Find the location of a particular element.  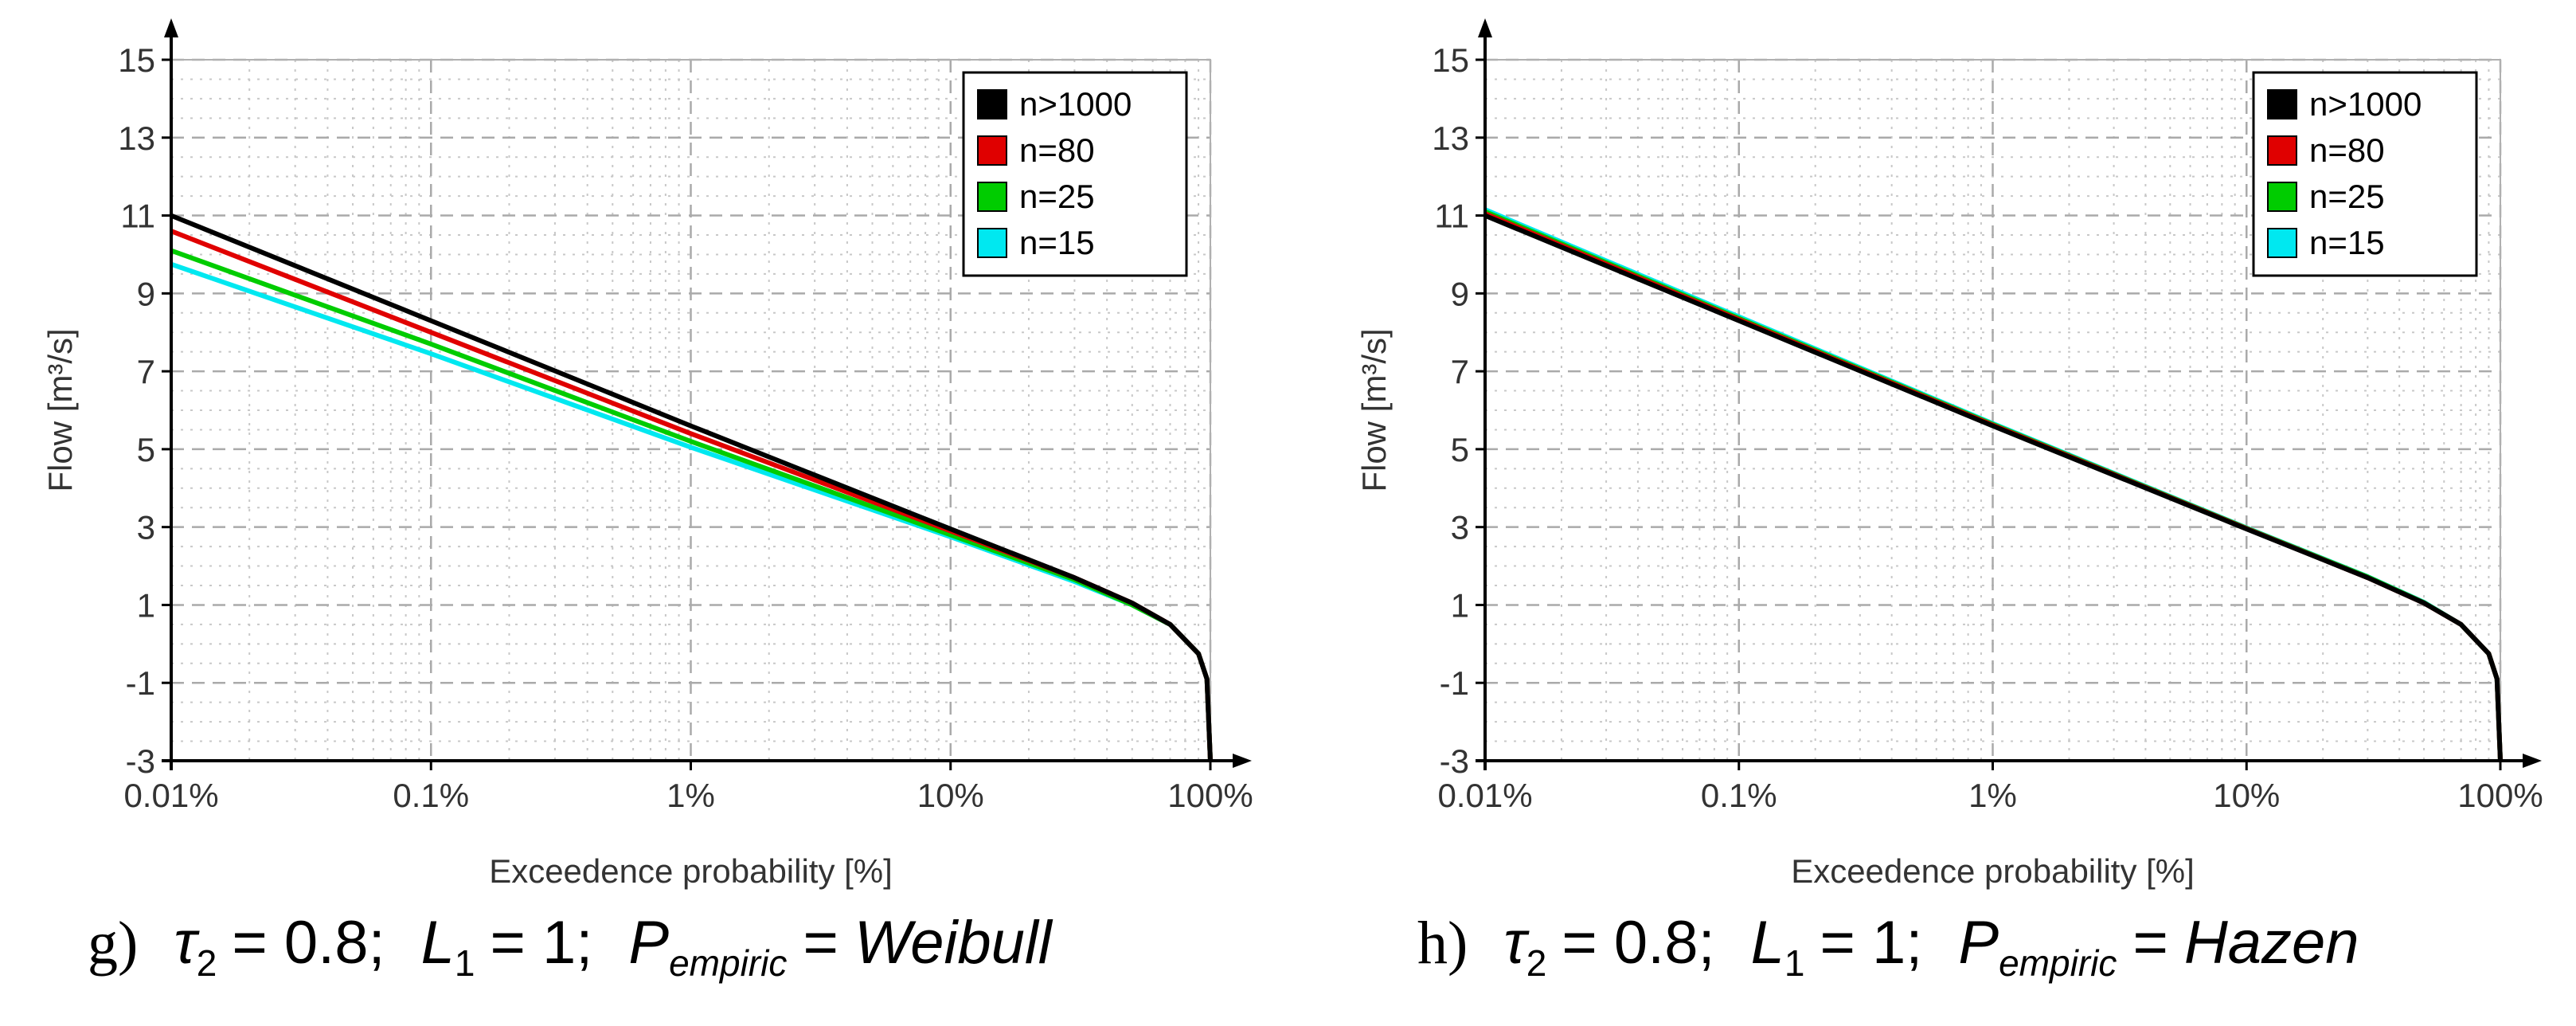

caption-panel-label: g) is located at coordinates (113, 943).